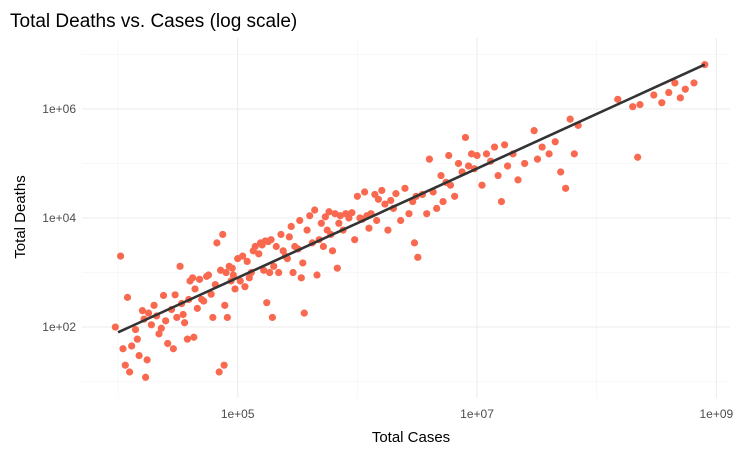 This screenshot has height=455, width=740. I want to click on y-tick-label: 1e+04, so click(59, 218).